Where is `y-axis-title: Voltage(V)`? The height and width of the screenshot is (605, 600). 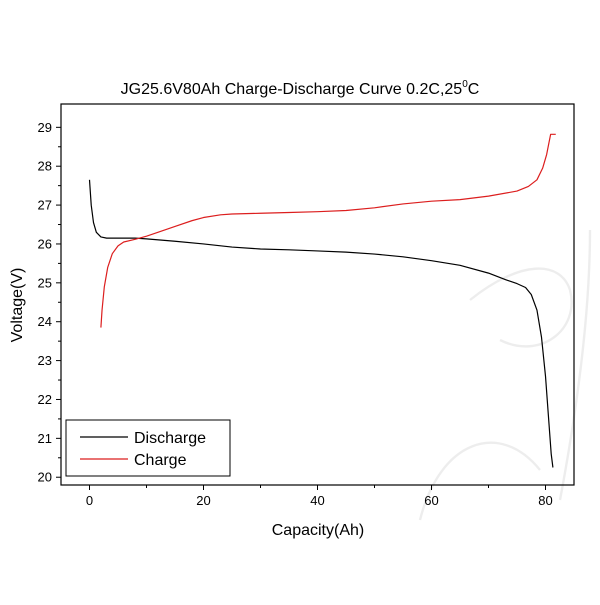 y-axis-title: Voltage(V) is located at coordinates (17, 305).